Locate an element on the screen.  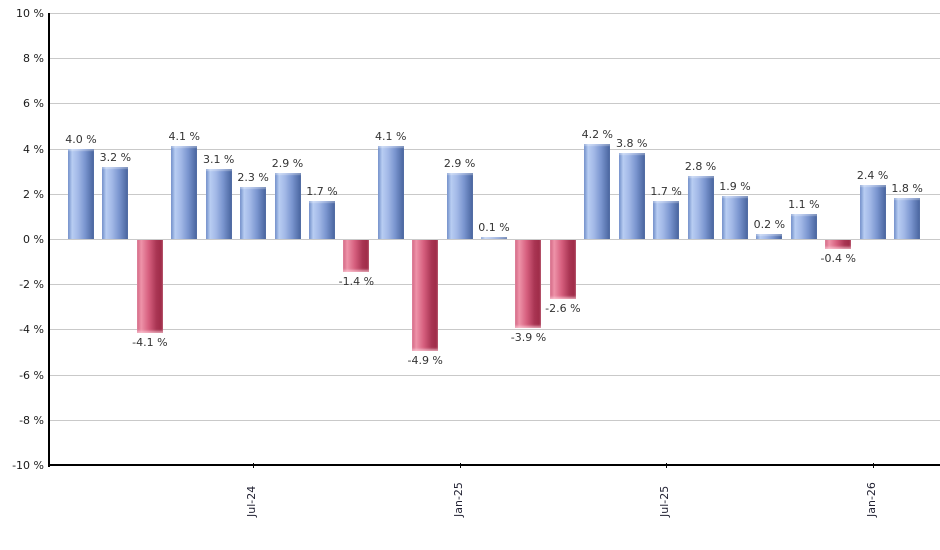
y-tick-label: -8 % is located at coordinates (31, 420).